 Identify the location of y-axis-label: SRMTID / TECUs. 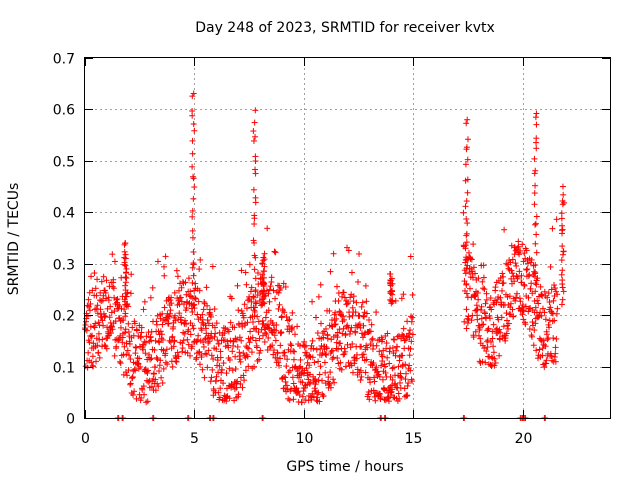
(14, 239).